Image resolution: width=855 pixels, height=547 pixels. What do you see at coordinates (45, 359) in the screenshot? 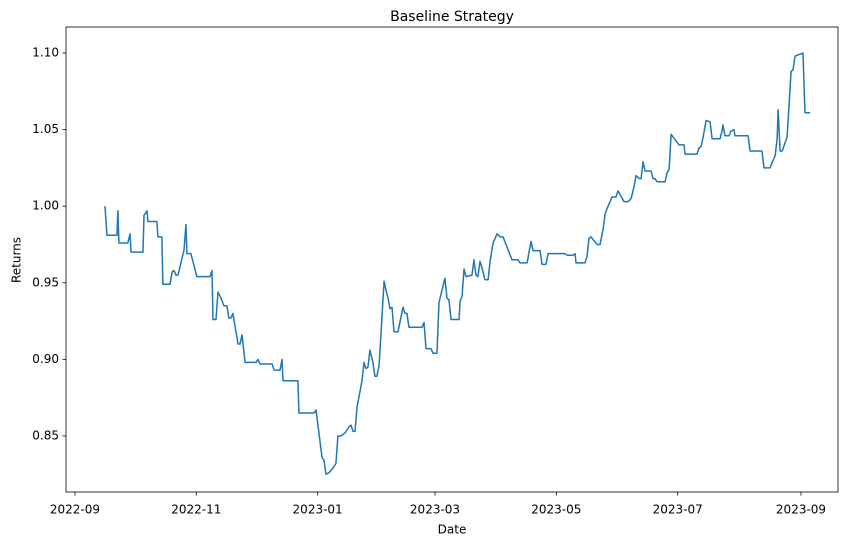
I see `y-tick-label: 0.90` at bounding box center [45, 359].